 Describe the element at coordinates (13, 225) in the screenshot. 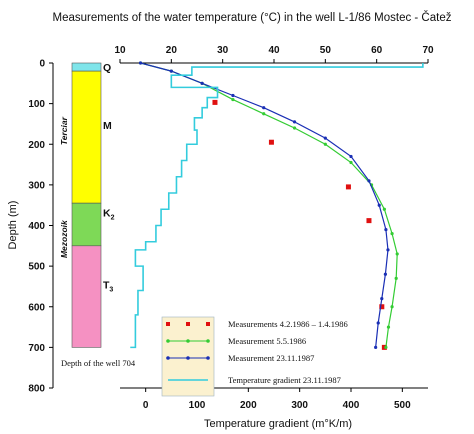

I see `y-axis-label: Depth (m)` at that location.